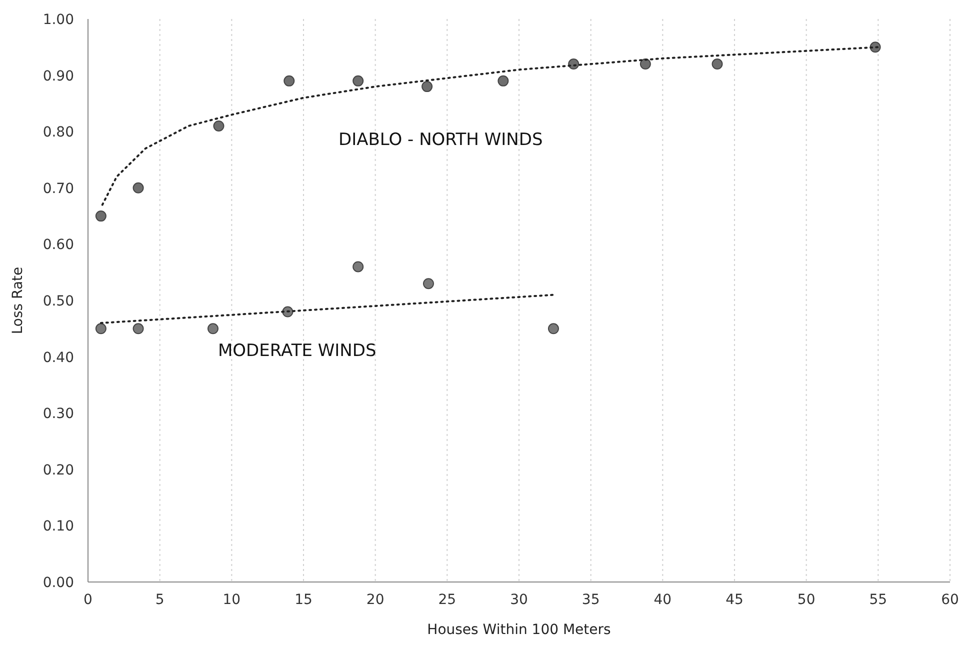 The width and height of the screenshot is (969, 650). I want to click on x-tick-label: 45, so click(735, 600).